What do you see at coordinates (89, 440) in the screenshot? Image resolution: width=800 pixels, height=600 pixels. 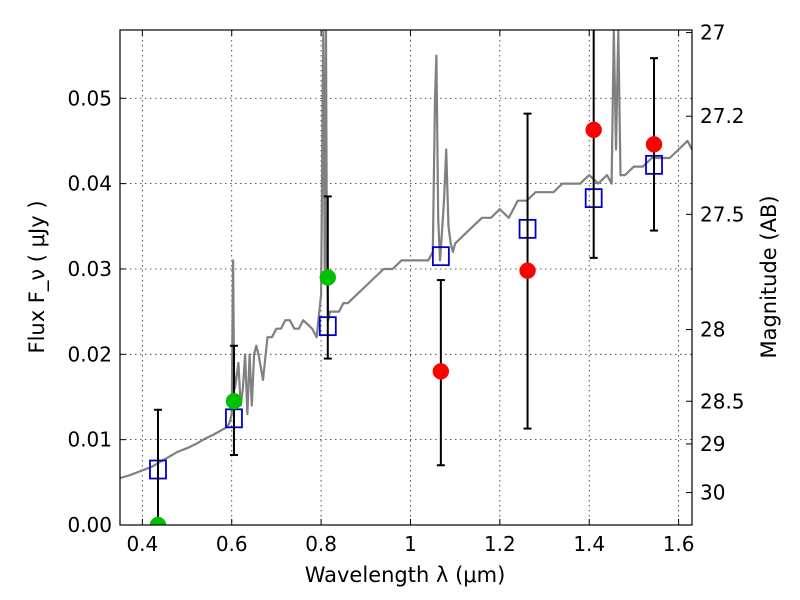 I see `y-tick-label: 0.01` at bounding box center [89, 440].